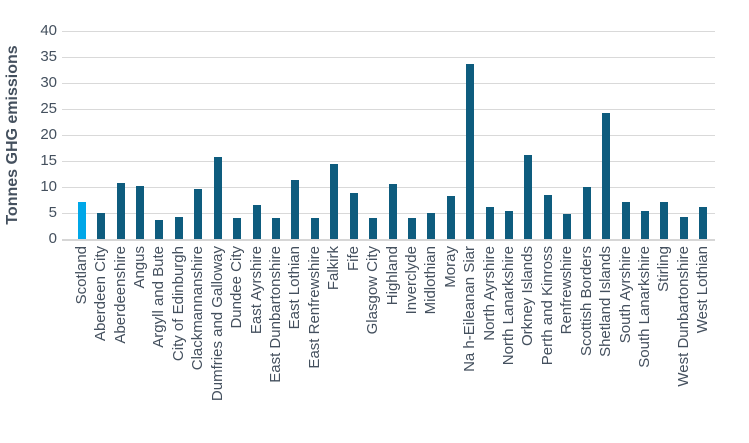 Image resolution: width=749 pixels, height=443 pixels. What do you see at coordinates (566, 290) in the screenshot?
I see `x-tick-label: Renfrewshire` at bounding box center [566, 290].